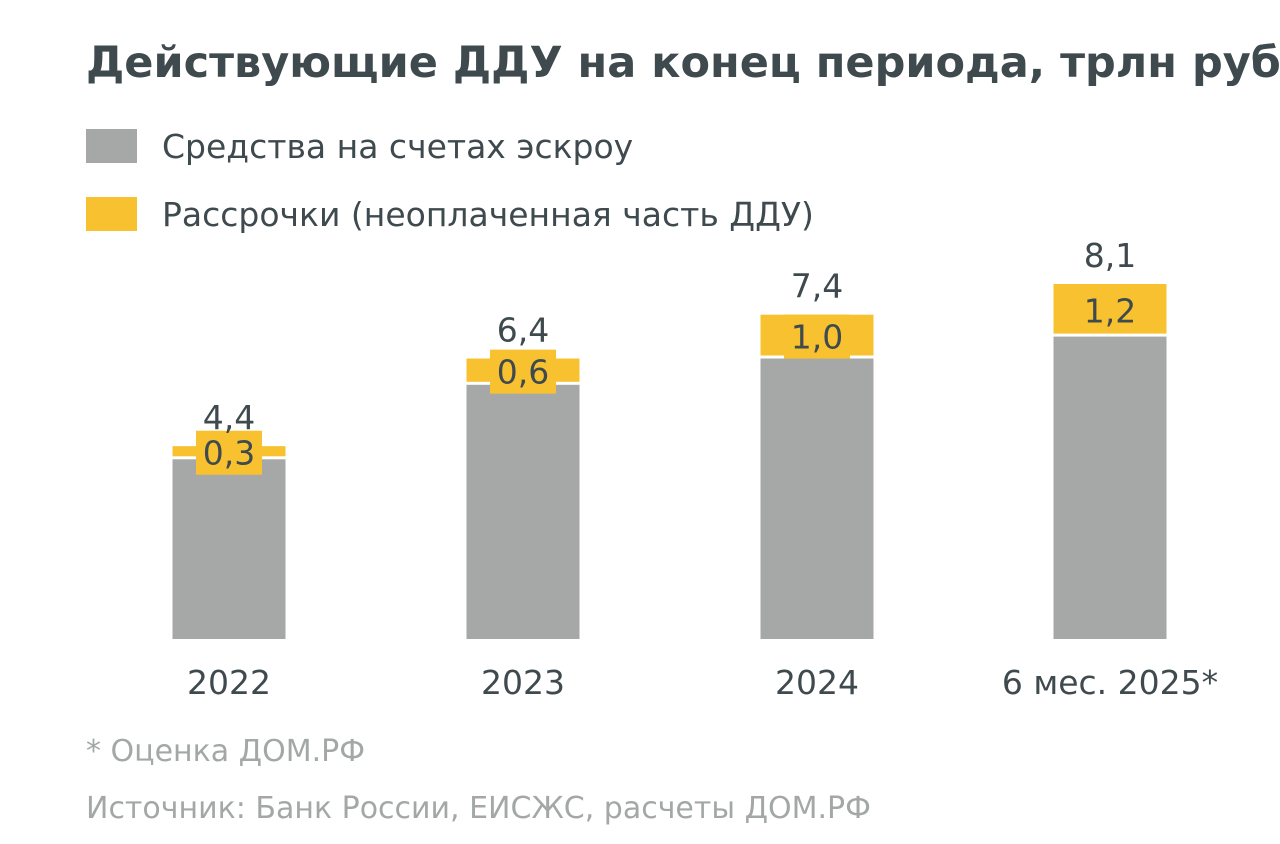 The image size is (1280, 844). I want to click on segment-label: 1,2, so click(1110, 310).